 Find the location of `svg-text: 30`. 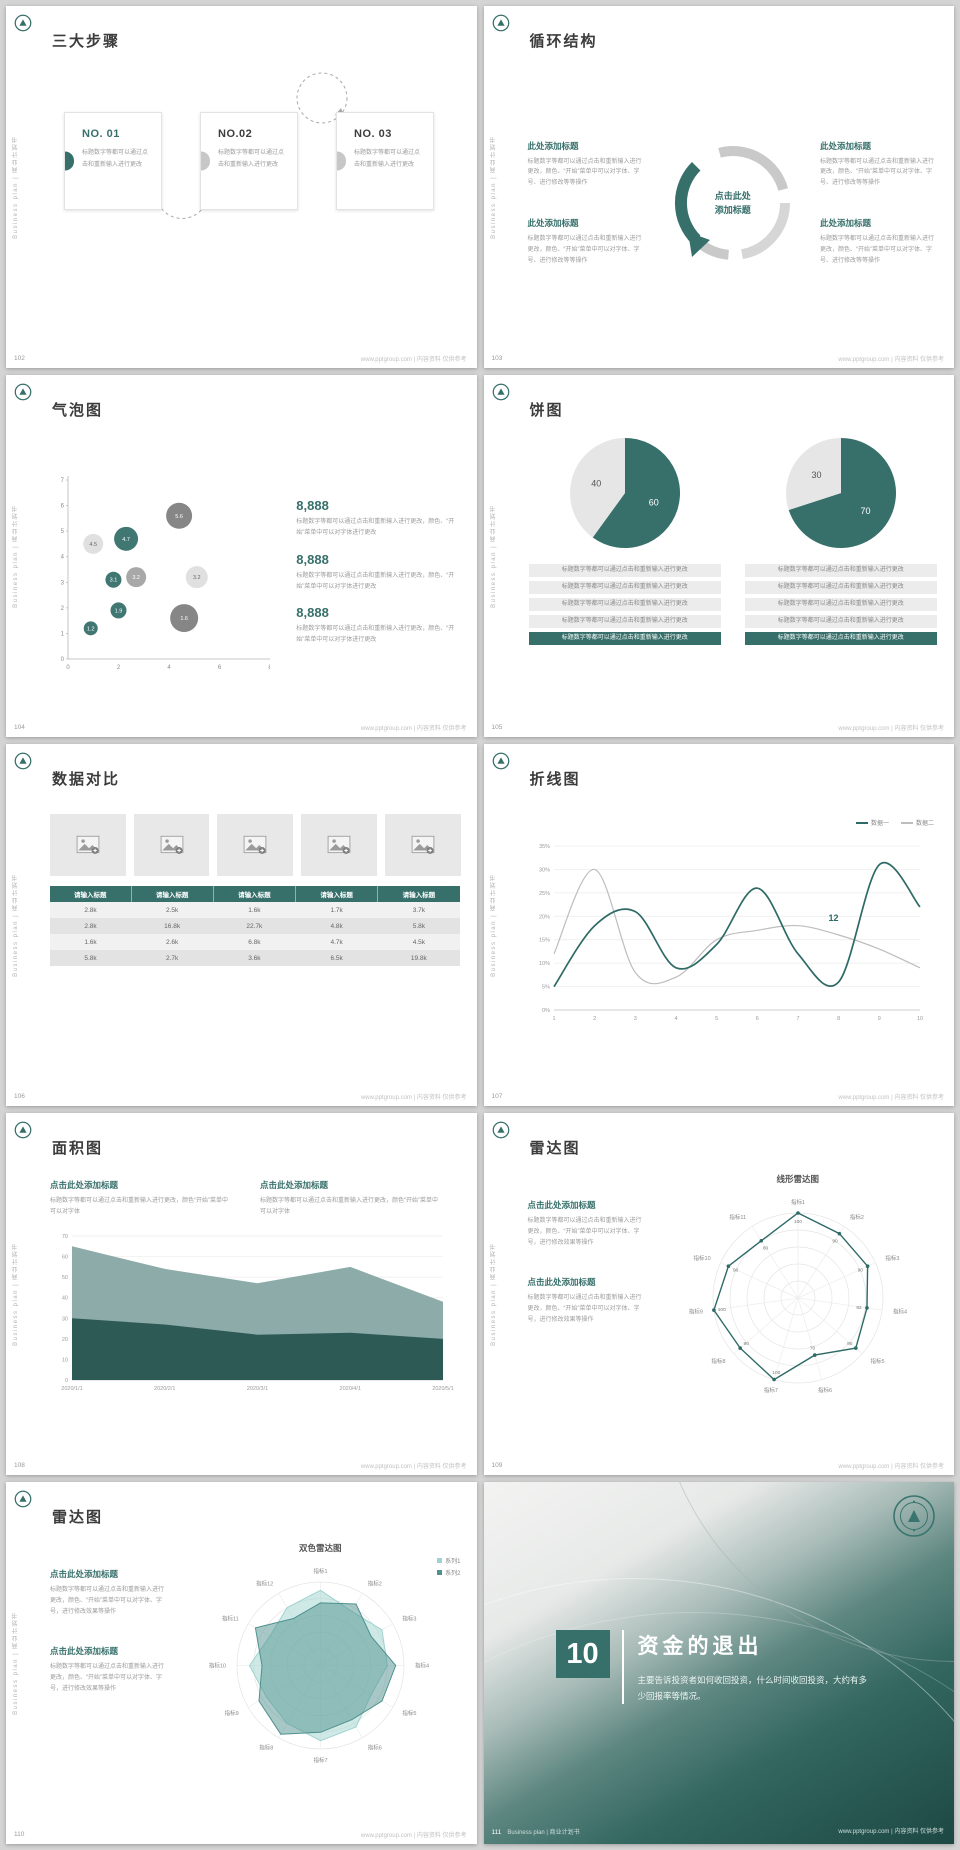

svg-text: 30 is located at coordinates (816, 475).